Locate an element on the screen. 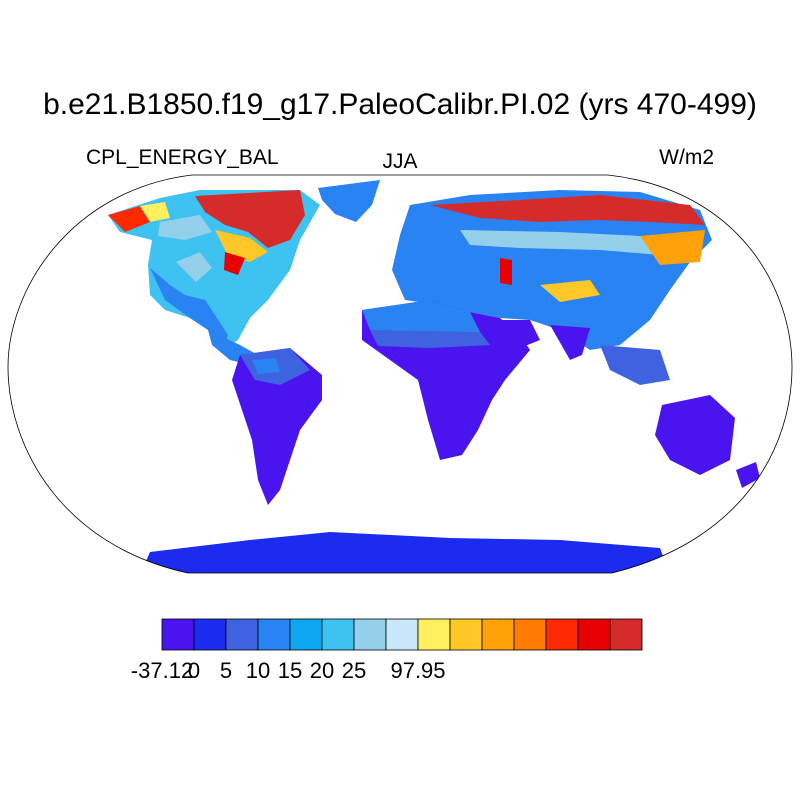 This screenshot has width=800, height=800. eurasia is located at coordinates (552, 270).